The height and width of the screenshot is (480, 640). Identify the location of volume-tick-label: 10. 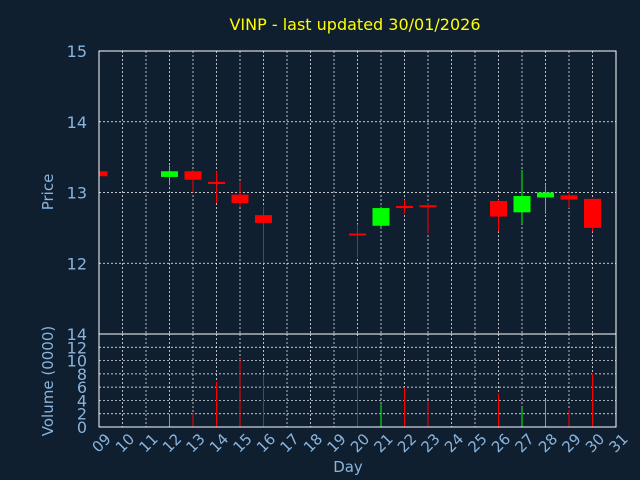
(77, 361).